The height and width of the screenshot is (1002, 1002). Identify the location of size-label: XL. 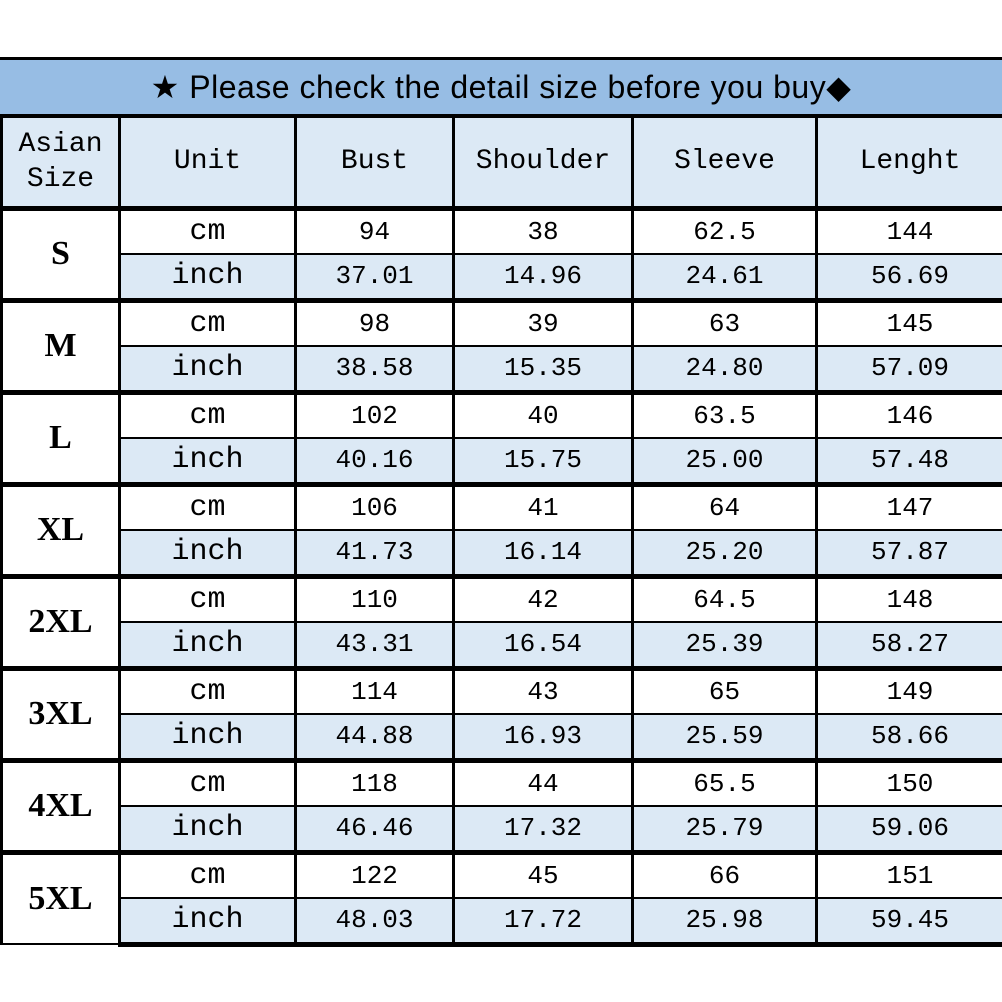
(60, 529).